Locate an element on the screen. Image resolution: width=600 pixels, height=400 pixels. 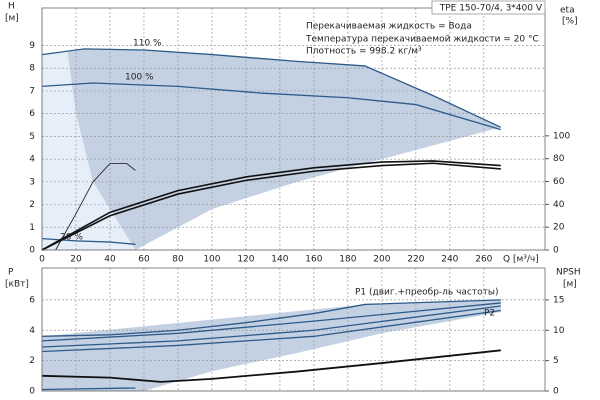
x-tick-label: 120 is located at coordinates (245, 260).